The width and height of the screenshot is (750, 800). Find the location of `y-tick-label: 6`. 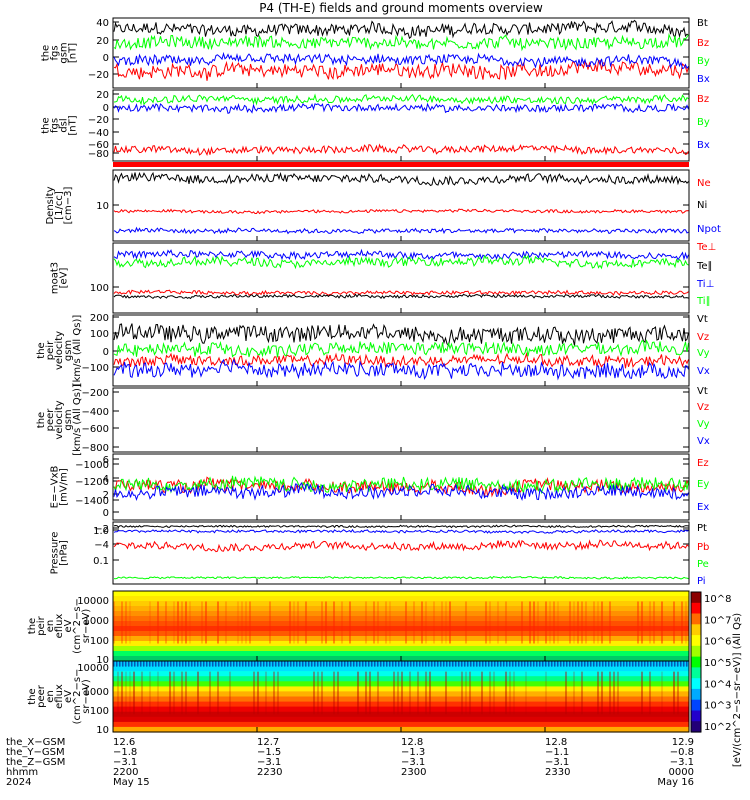

y-tick-label: 6 is located at coordinates (106, 460).